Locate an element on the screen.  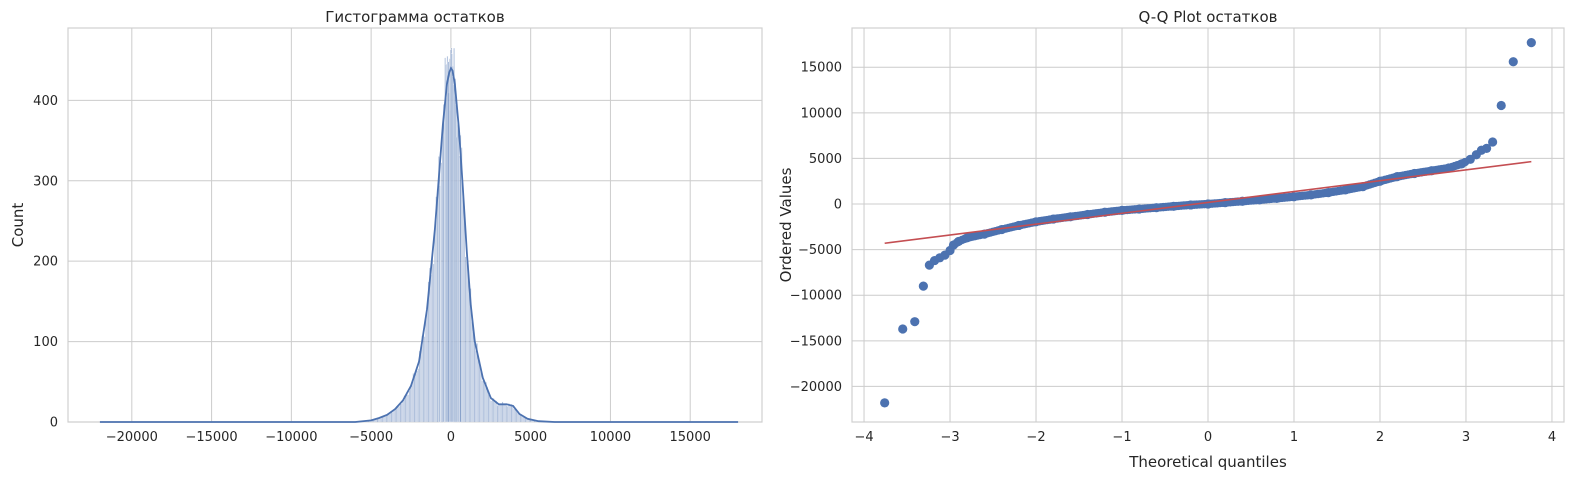
hist-x-tick-label: 15000 is located at coordinates (690, 437).